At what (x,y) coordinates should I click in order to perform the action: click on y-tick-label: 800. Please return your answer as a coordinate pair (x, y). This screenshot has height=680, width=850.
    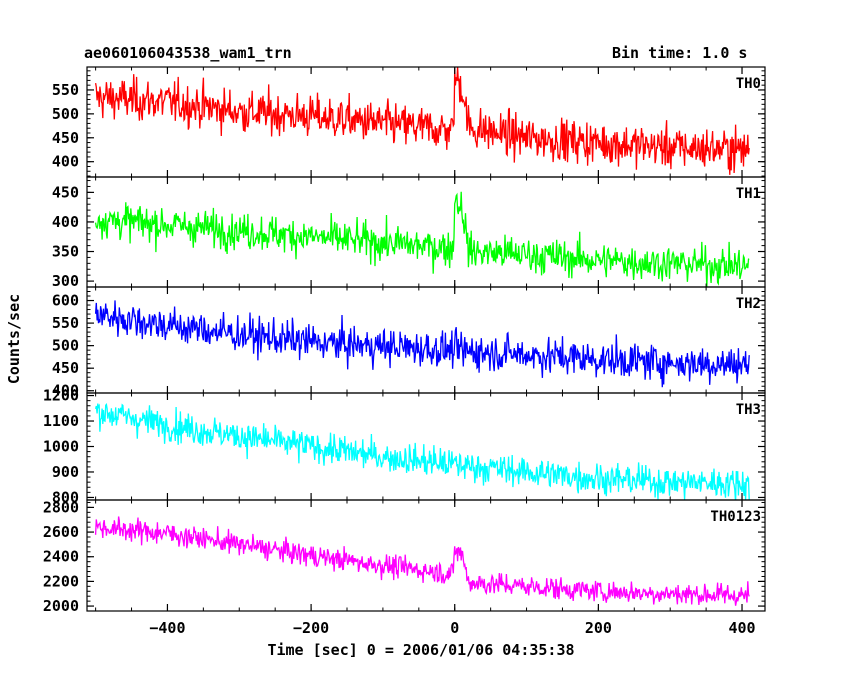
    Looking at the image, I should click on (65, 497).